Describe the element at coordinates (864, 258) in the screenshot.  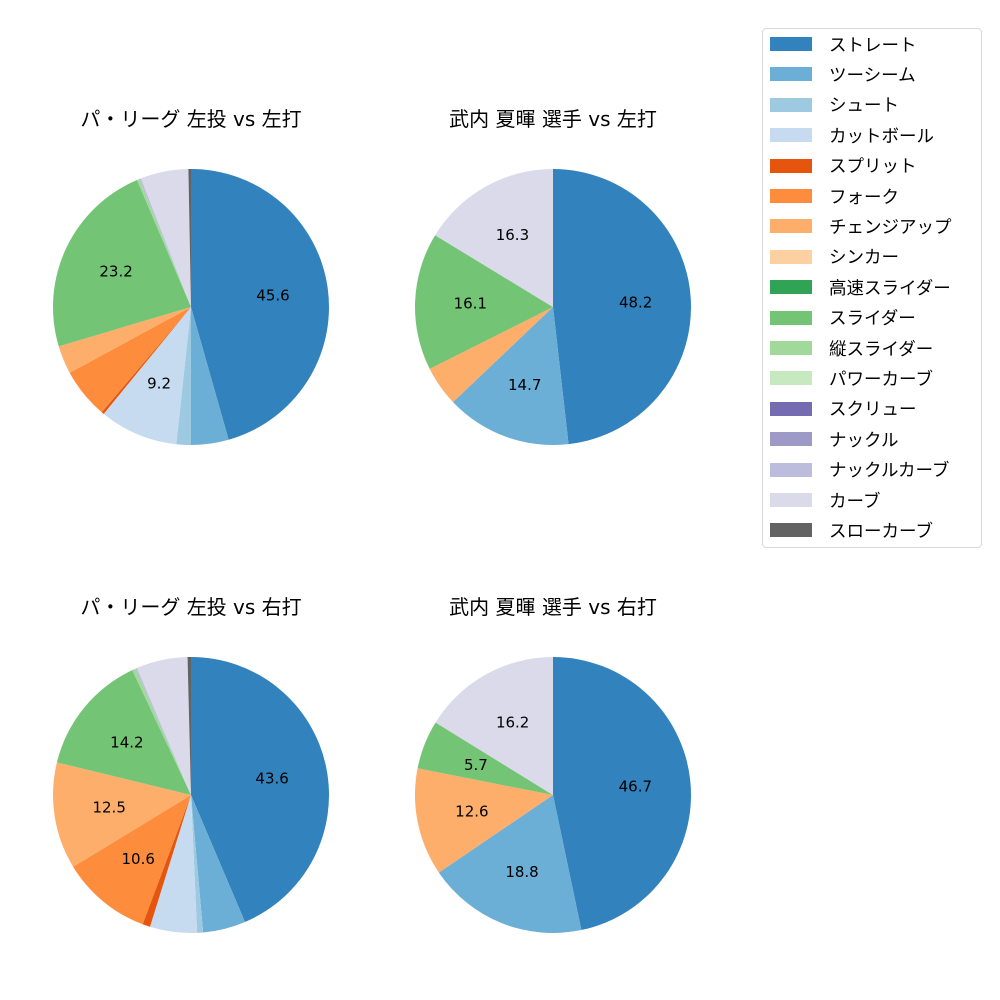
I see `legend-label: シンカー` at that location.